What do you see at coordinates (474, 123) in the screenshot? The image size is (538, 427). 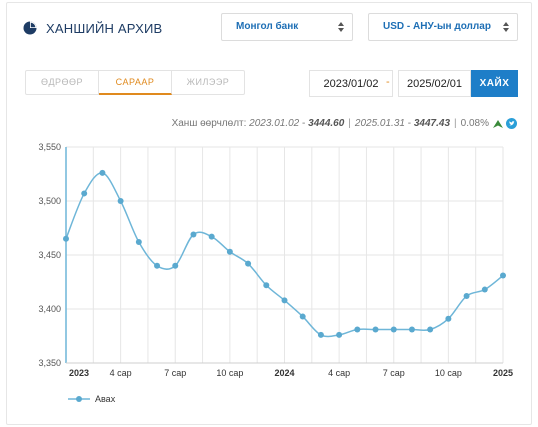 I see `change-percent: 0.08%` at bounding box center [474, 123].